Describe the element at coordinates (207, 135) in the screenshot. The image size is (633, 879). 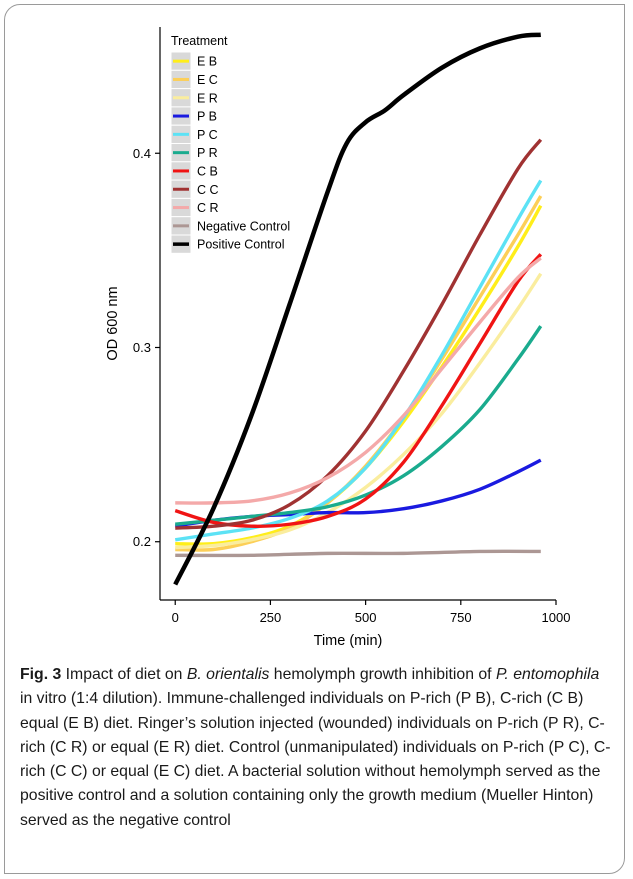
I see `legend-label: P C` at that location.